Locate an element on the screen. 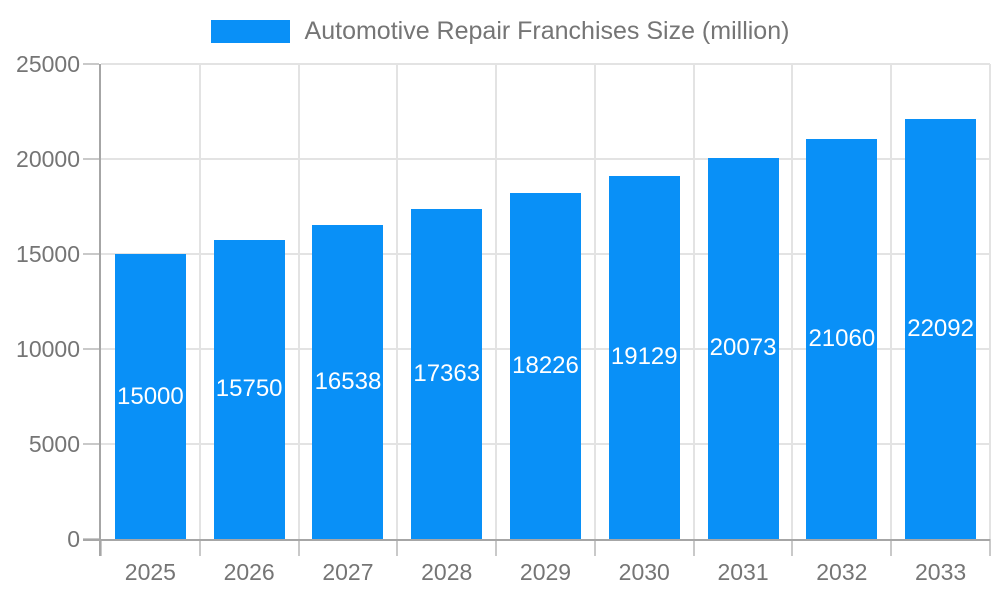 This screenshot has height=600, width=1000. bar-2029: 18226 is located at coordinates (545, 365).